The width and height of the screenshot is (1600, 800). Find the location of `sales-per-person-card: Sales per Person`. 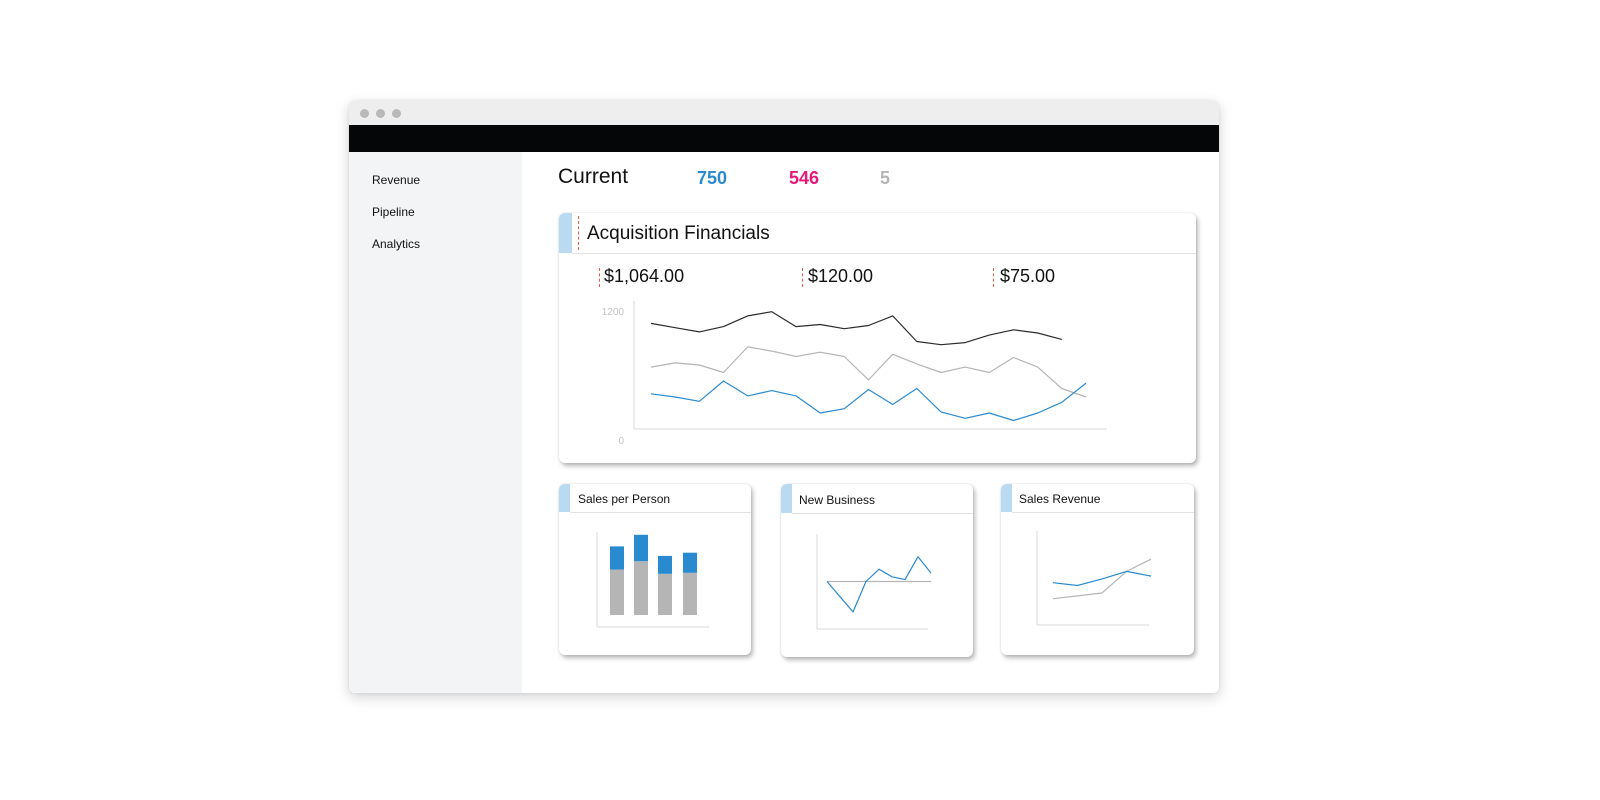

sales-per-person-card: Sales per Person is located at coordinates (655, 569).